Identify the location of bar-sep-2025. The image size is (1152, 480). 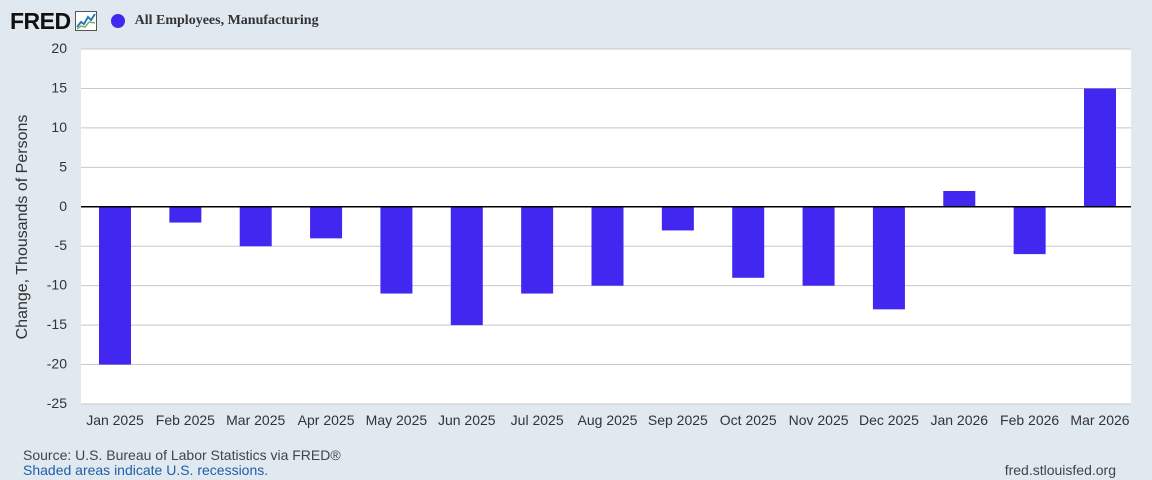
(677, 218).